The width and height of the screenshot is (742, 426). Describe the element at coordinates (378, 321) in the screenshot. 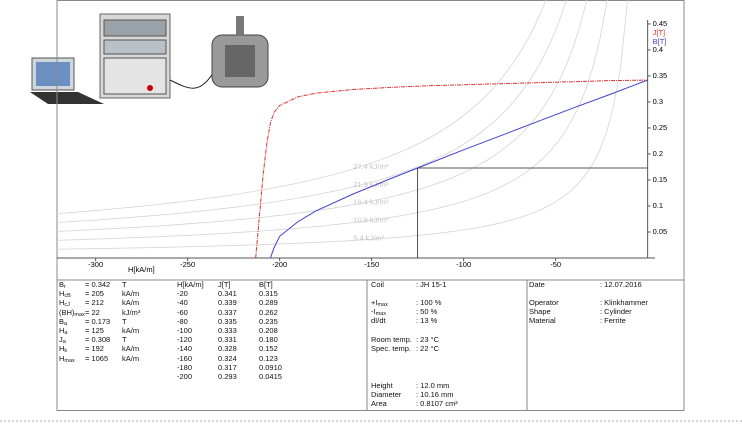

I see `label-text: dI/dt` at that location.